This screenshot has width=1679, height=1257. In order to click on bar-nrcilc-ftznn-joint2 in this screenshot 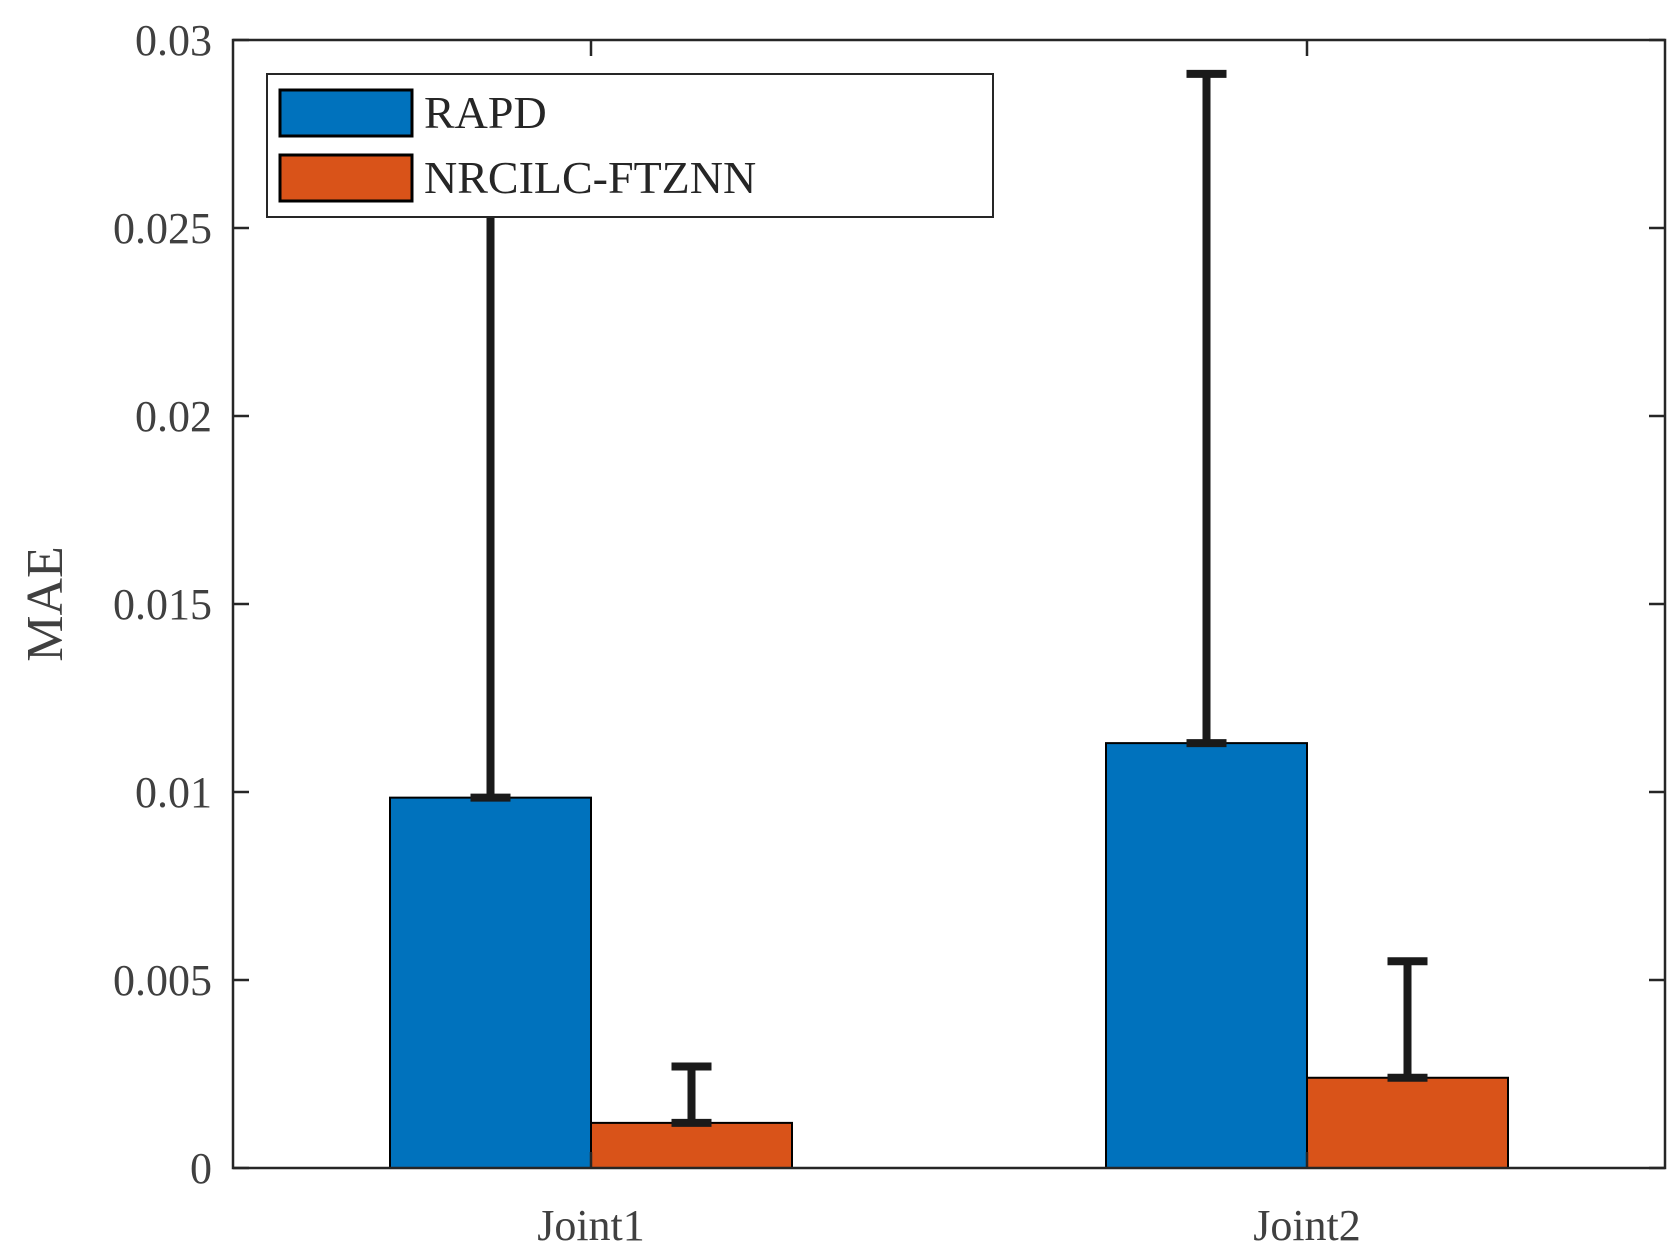, I will do `click(1407, 1123)`.